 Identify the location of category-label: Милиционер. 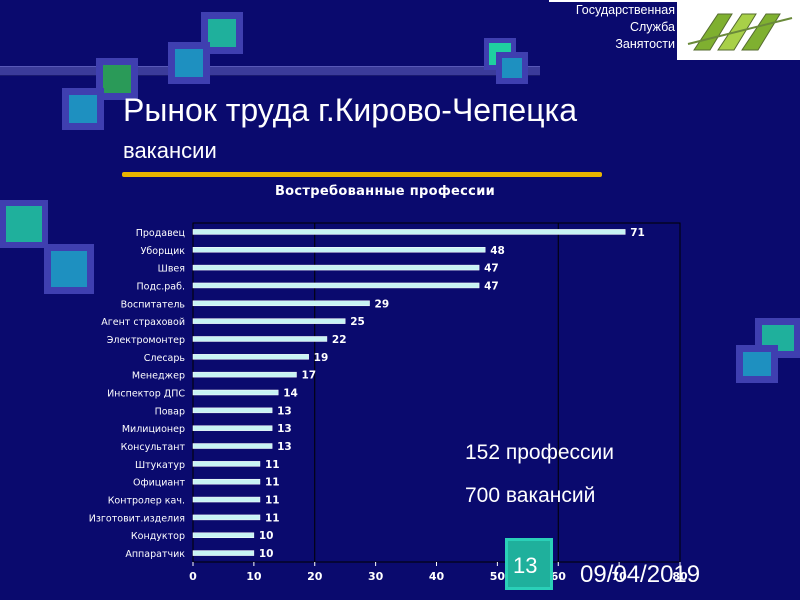
(153, 429).